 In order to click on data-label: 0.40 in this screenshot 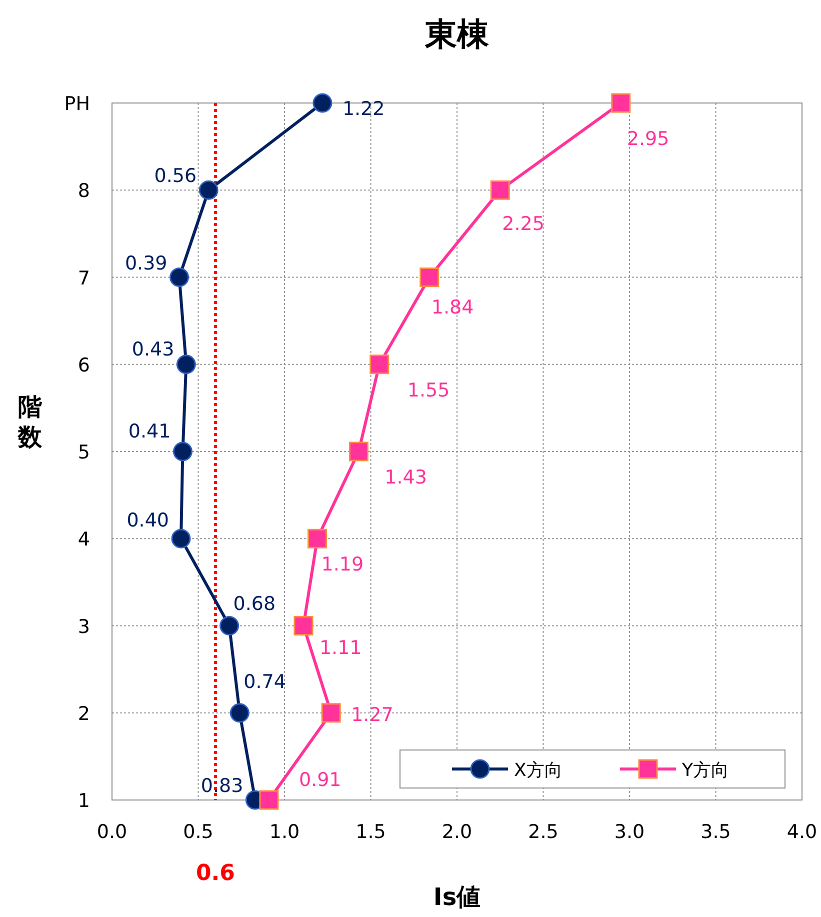, I will do `click(147, 521)`.